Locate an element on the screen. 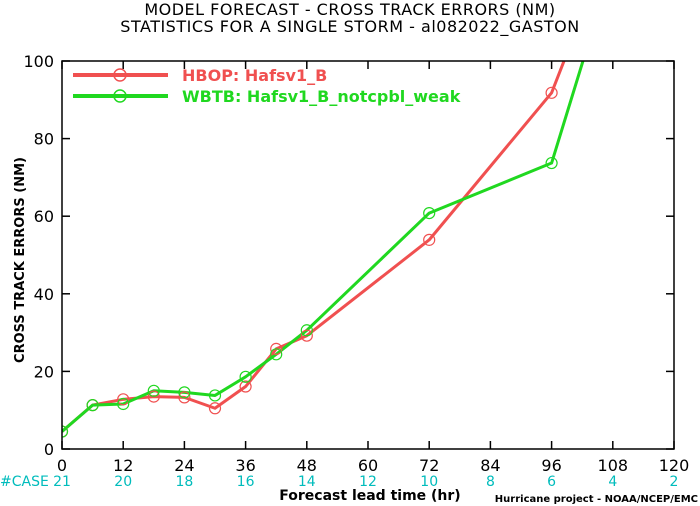 This screenshot has height=506, width=700. case-count: 8 is located at coordinates (490, 482).